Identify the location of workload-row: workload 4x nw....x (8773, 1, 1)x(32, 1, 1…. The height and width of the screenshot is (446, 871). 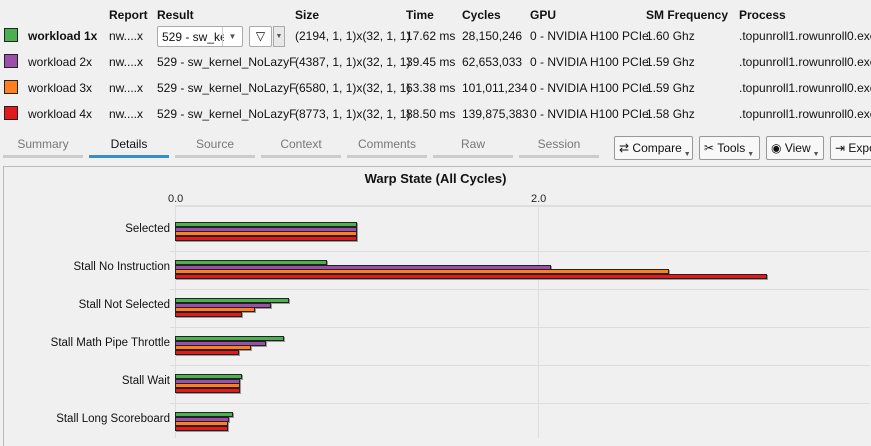
(435, 114).